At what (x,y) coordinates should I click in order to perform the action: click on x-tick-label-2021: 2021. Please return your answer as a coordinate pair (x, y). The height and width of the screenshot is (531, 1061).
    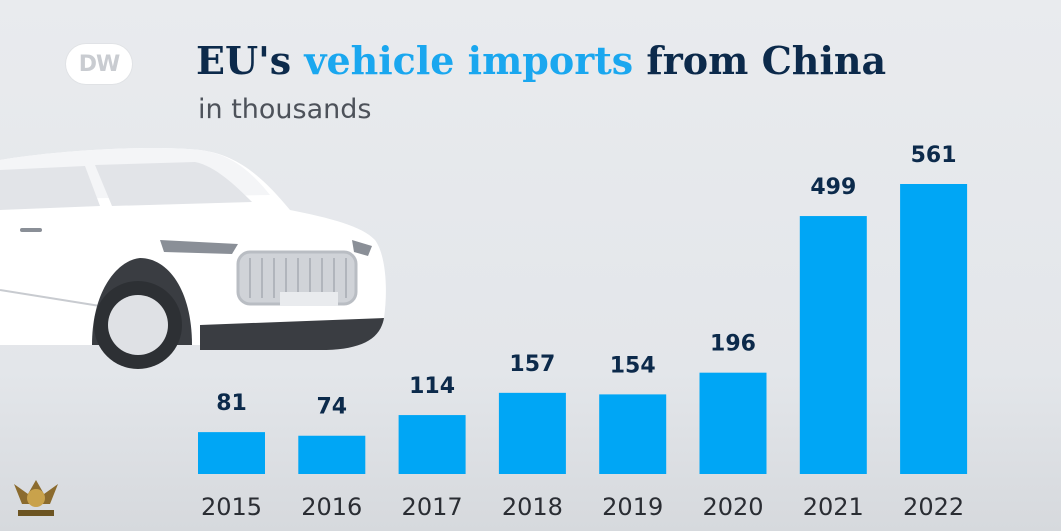
    Looking at the image, I should click on (833, 507).